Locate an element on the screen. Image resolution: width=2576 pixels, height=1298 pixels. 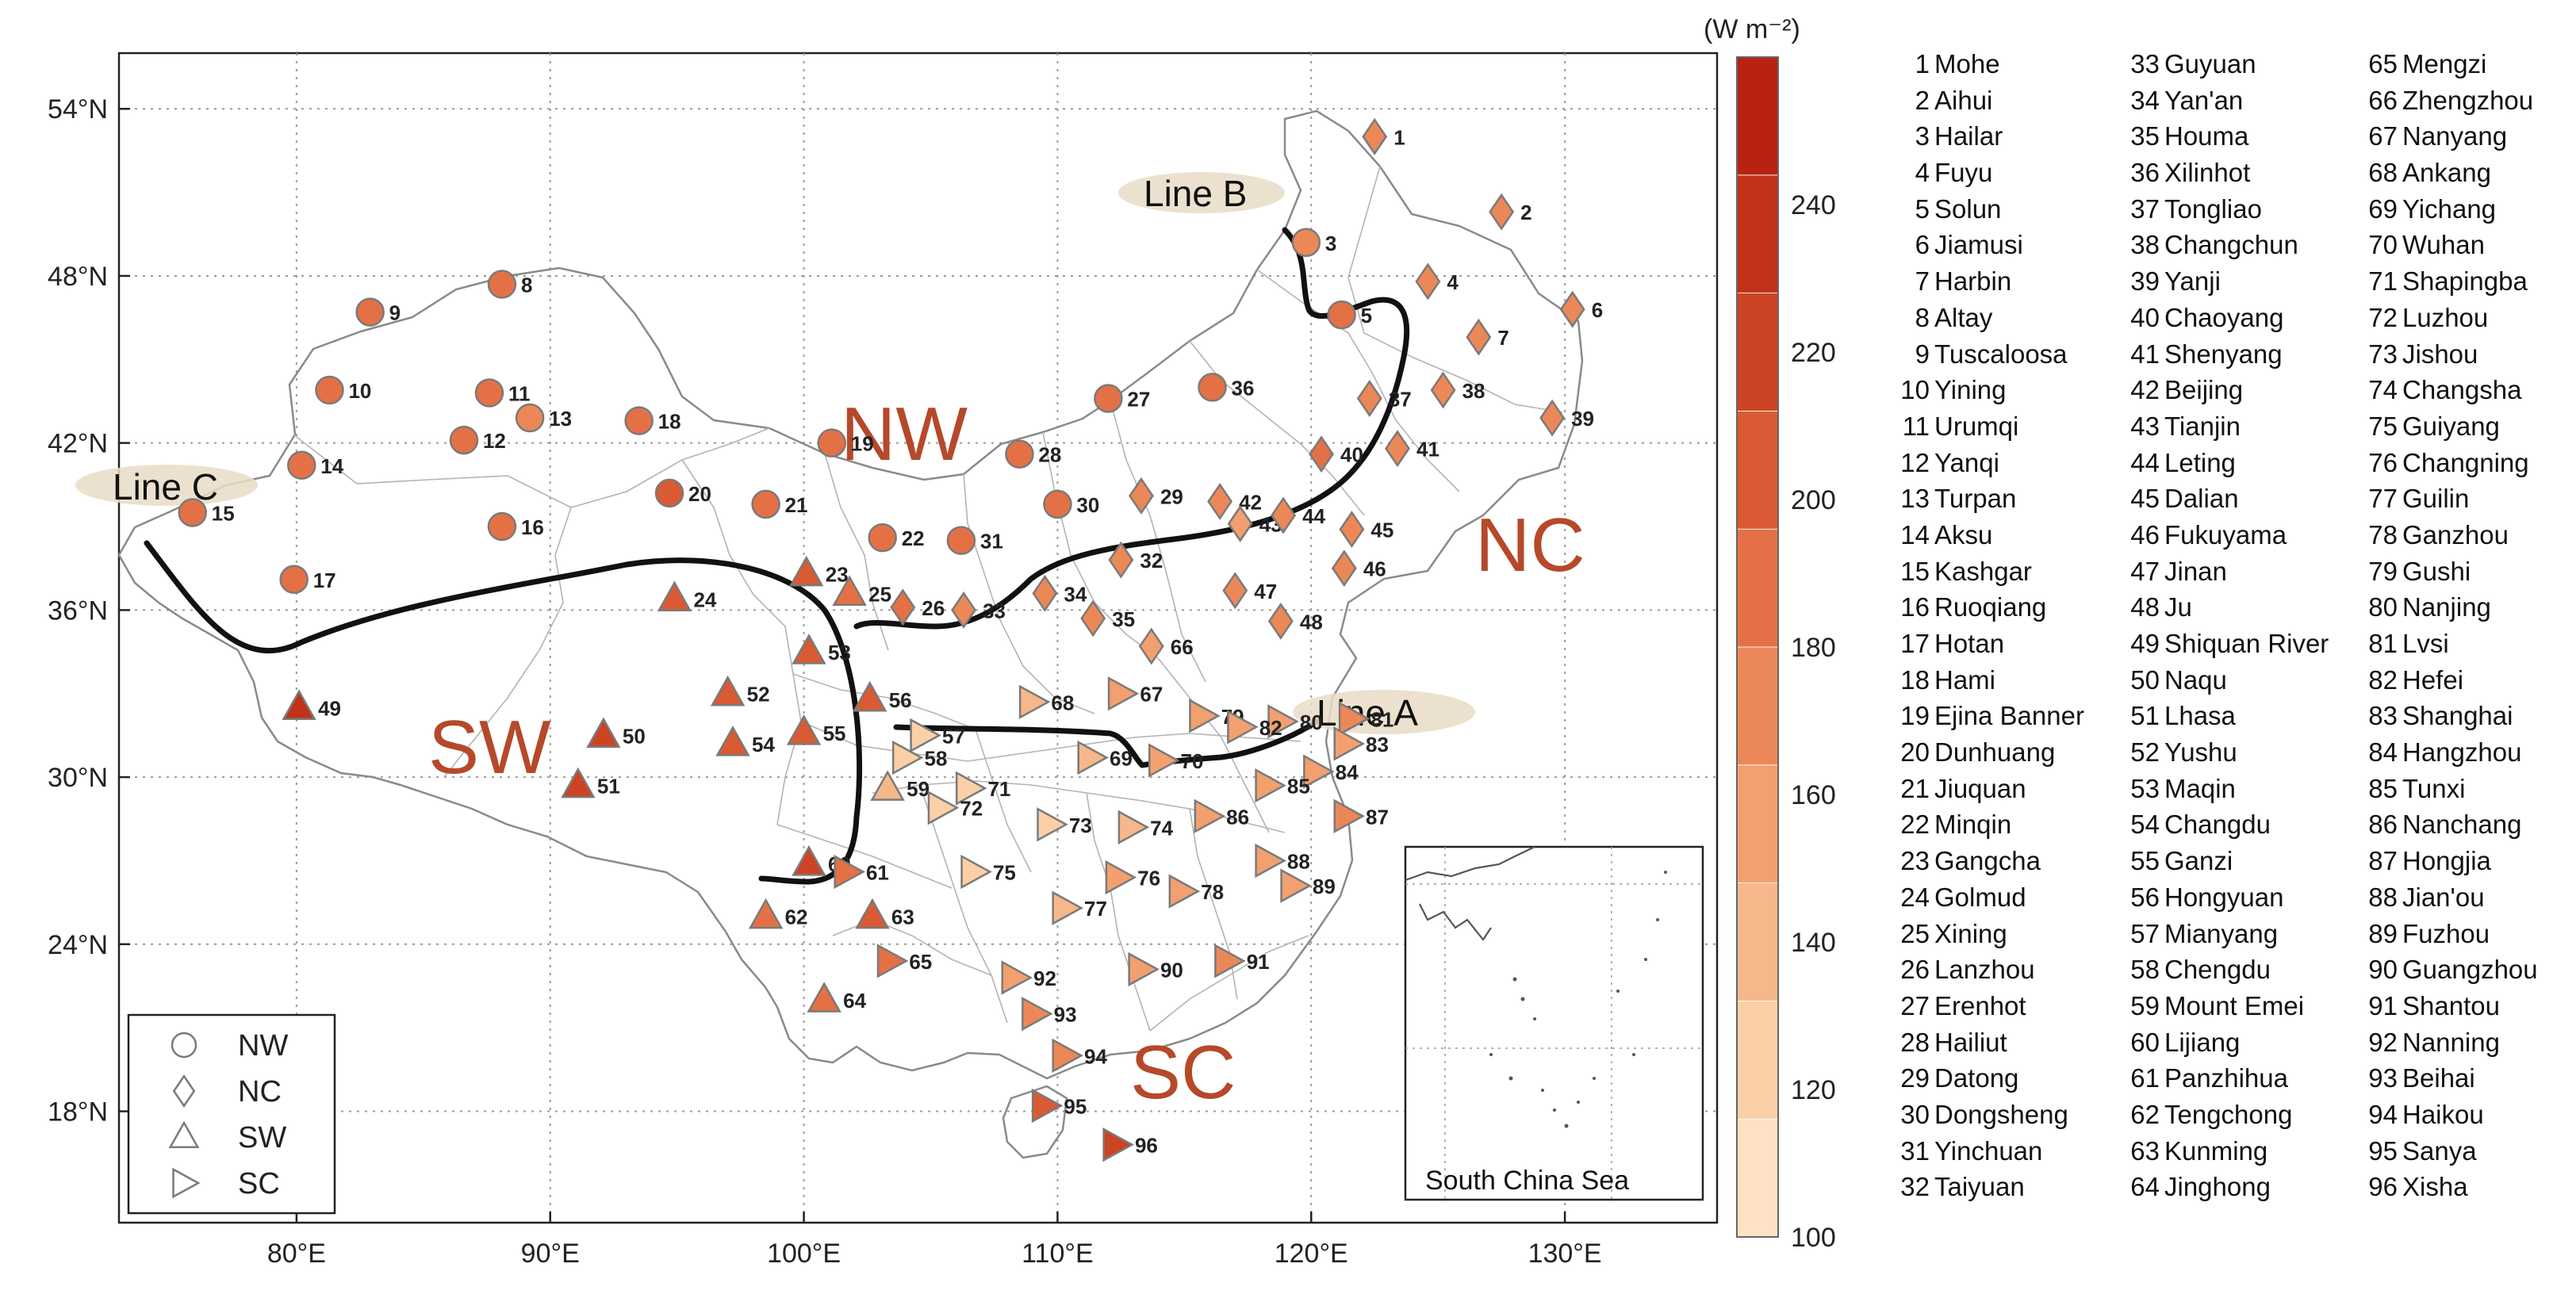
station-list-name: Aksu is located at coordinates (1964, 534).